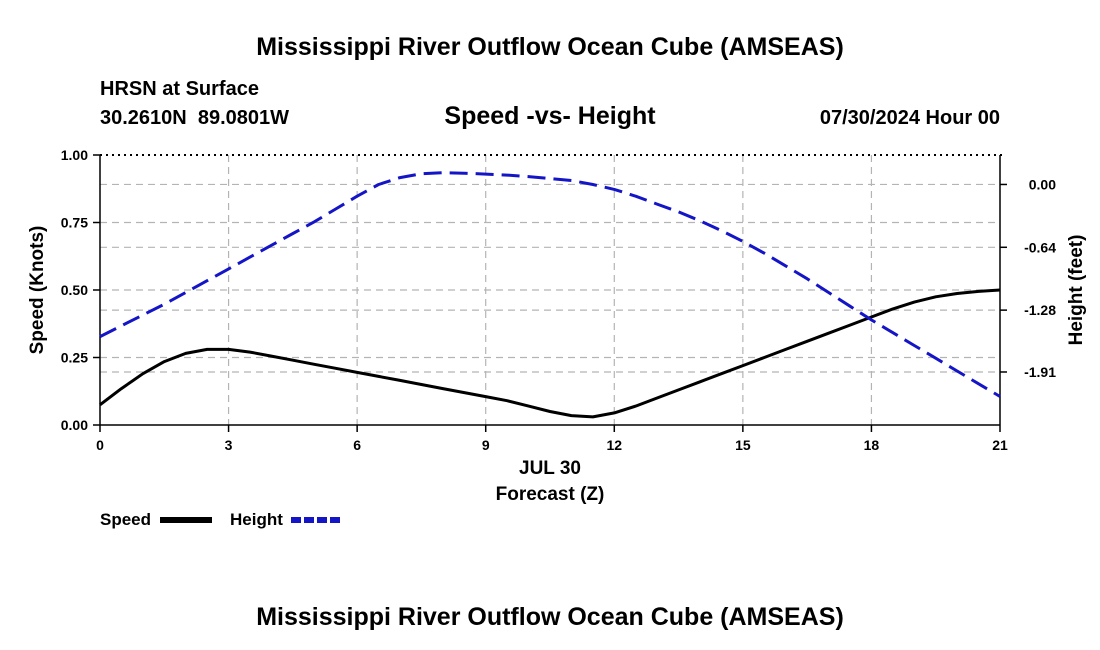  Describe the element at coordinates (1000, 445) in the screenshot. I see `x-tick-label: 21` at that location.